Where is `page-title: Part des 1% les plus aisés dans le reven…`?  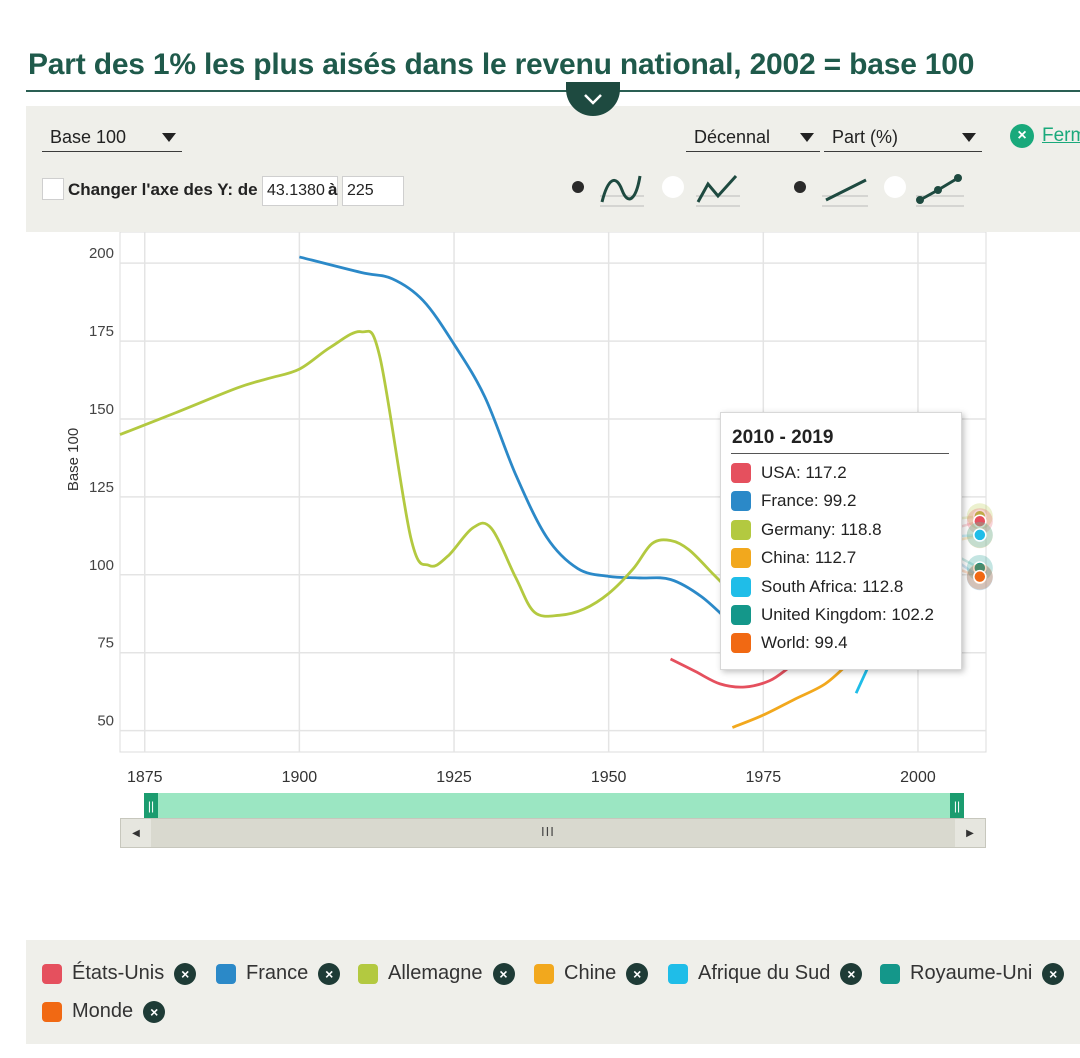
page-title: Part des 1% les plus aisés dans le reven… is located at coordinates (501, 64).